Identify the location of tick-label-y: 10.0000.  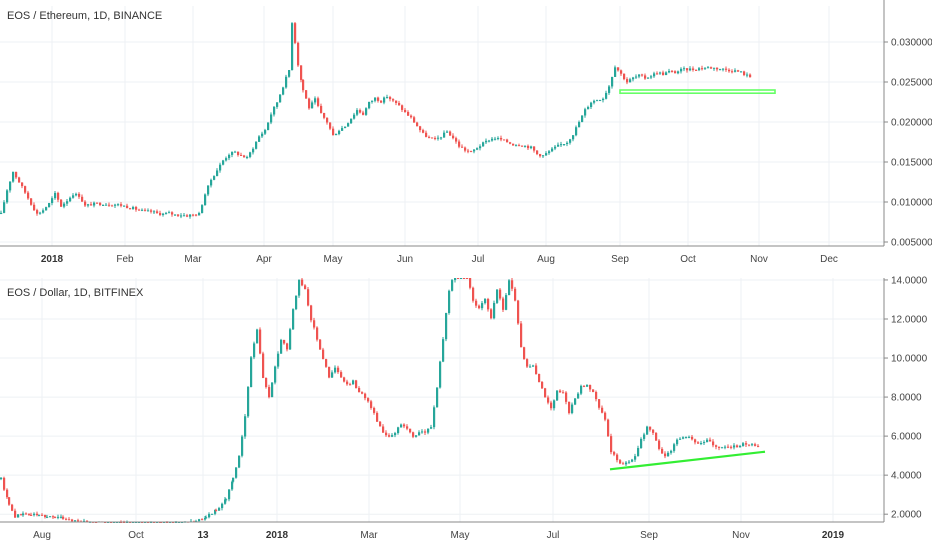
(909, 359).